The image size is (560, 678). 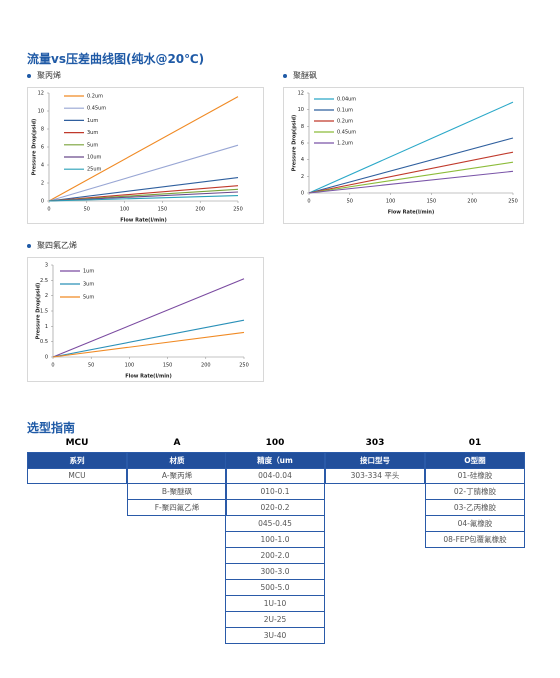 I want to click on column-item: 020-0.2, so click(x=275, y=508).